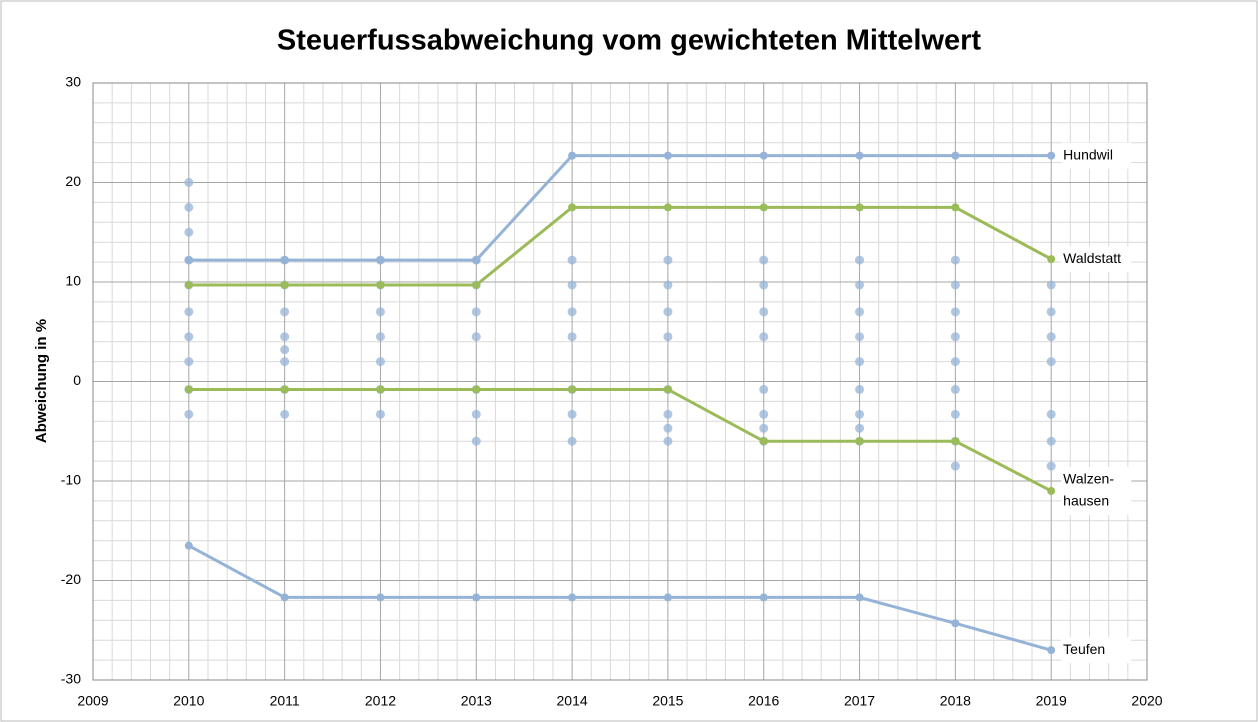  I want to click on x-tick-label: 2011, so click(285, 701).